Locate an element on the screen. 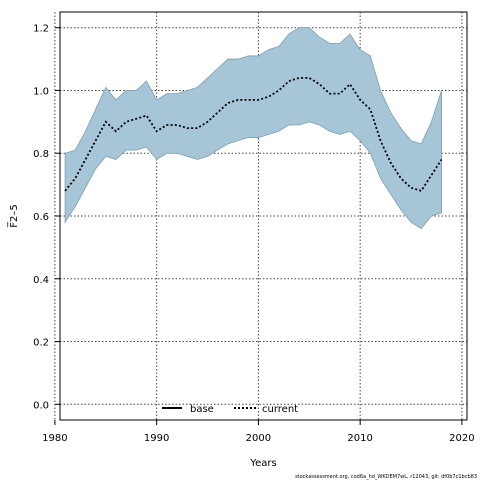  y-tick-label: 0.0 is located at coordinates (41, 405).